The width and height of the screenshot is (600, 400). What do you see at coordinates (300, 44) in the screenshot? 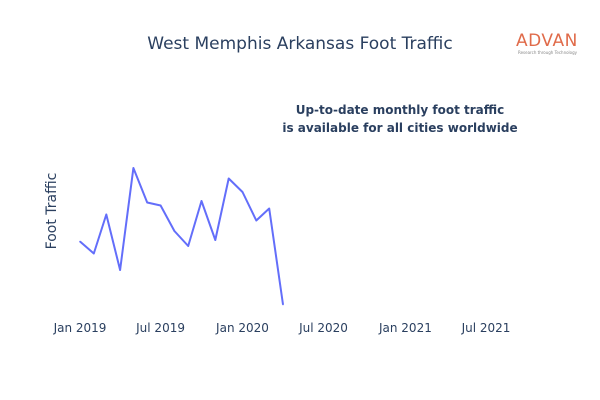
I see `chart-title: West Memphis Arkansas Foot Traffic` at bounding box center [300, 44].